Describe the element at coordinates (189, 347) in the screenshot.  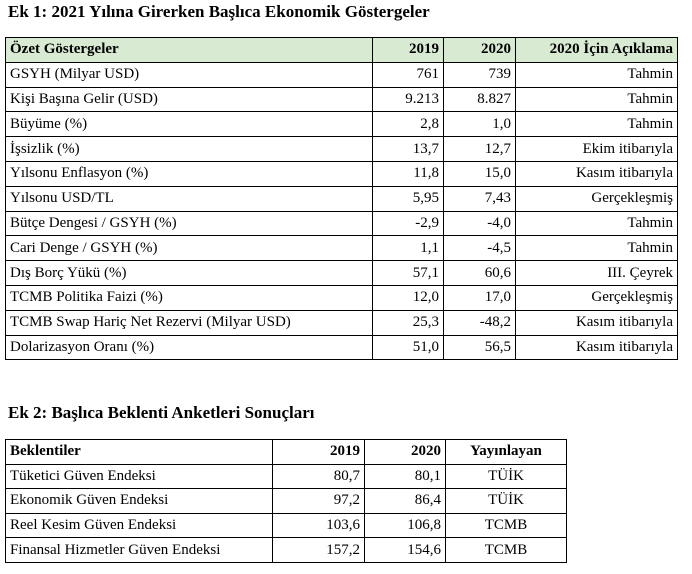
I see `indicator-name: Dolarizasyon Oranı (%)` at that location.